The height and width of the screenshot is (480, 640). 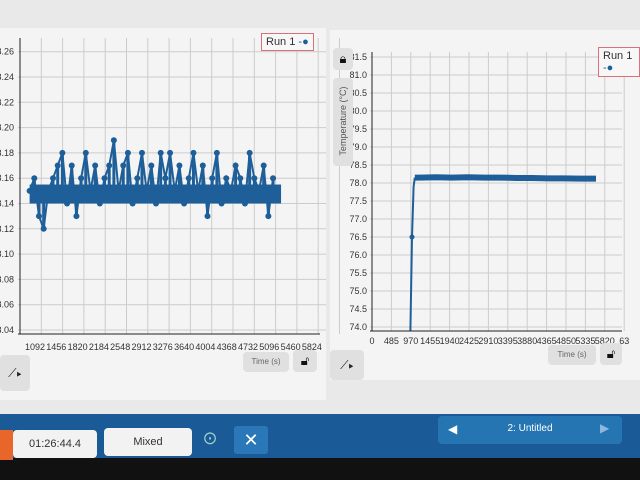 I want to click on y-axis-button: Temperature (°C), so click(x=343, y=122).